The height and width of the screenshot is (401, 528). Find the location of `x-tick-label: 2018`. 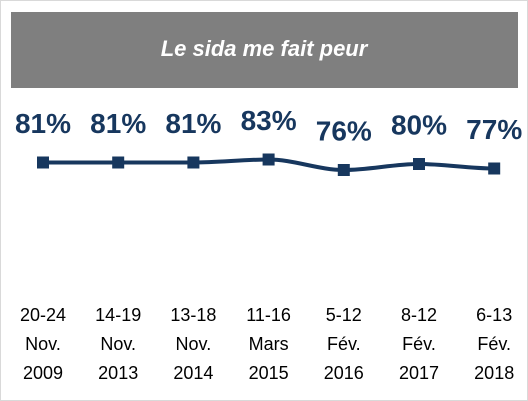

x-tick-label: 2018 is located at coordinates (494, 373).